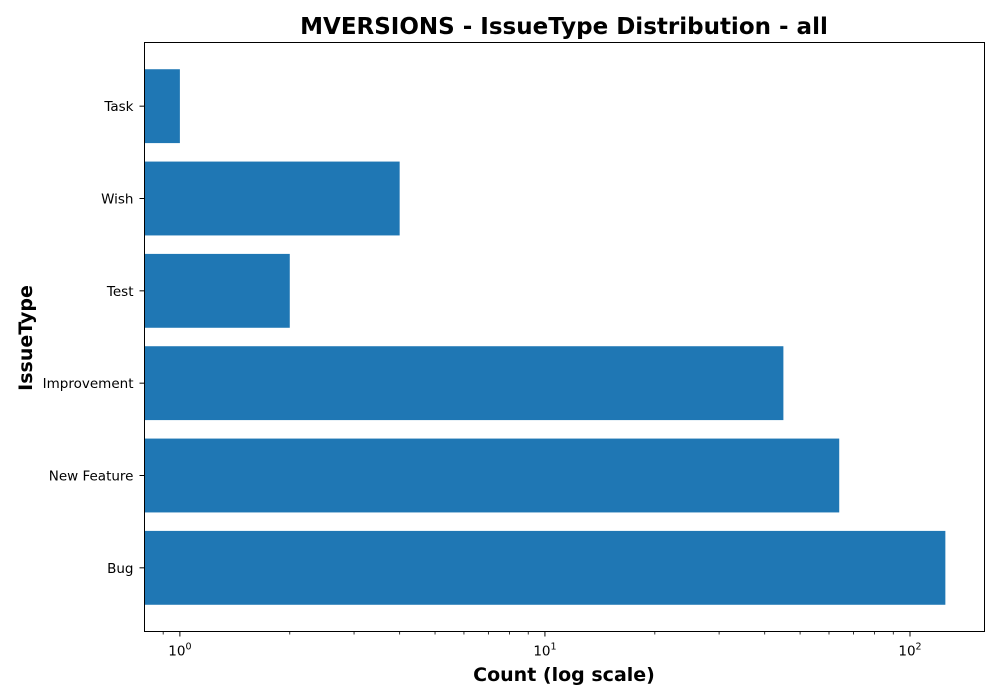  I want to click on x-ticks-layer: 10⁰ 10¹ 10², so click(542, 645).